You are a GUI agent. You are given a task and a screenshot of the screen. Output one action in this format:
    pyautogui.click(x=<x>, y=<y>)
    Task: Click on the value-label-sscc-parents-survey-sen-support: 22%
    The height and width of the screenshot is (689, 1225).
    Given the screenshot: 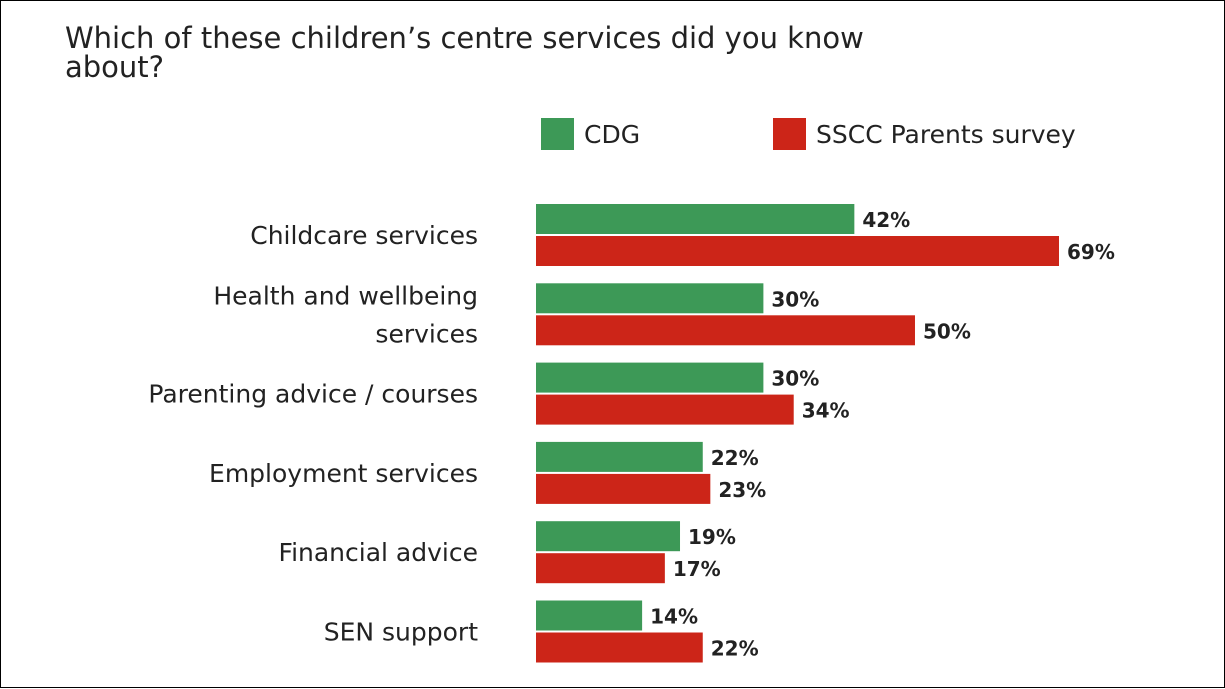 What is the action you would take?
    pyautogui.click(x=735, y=649)
    